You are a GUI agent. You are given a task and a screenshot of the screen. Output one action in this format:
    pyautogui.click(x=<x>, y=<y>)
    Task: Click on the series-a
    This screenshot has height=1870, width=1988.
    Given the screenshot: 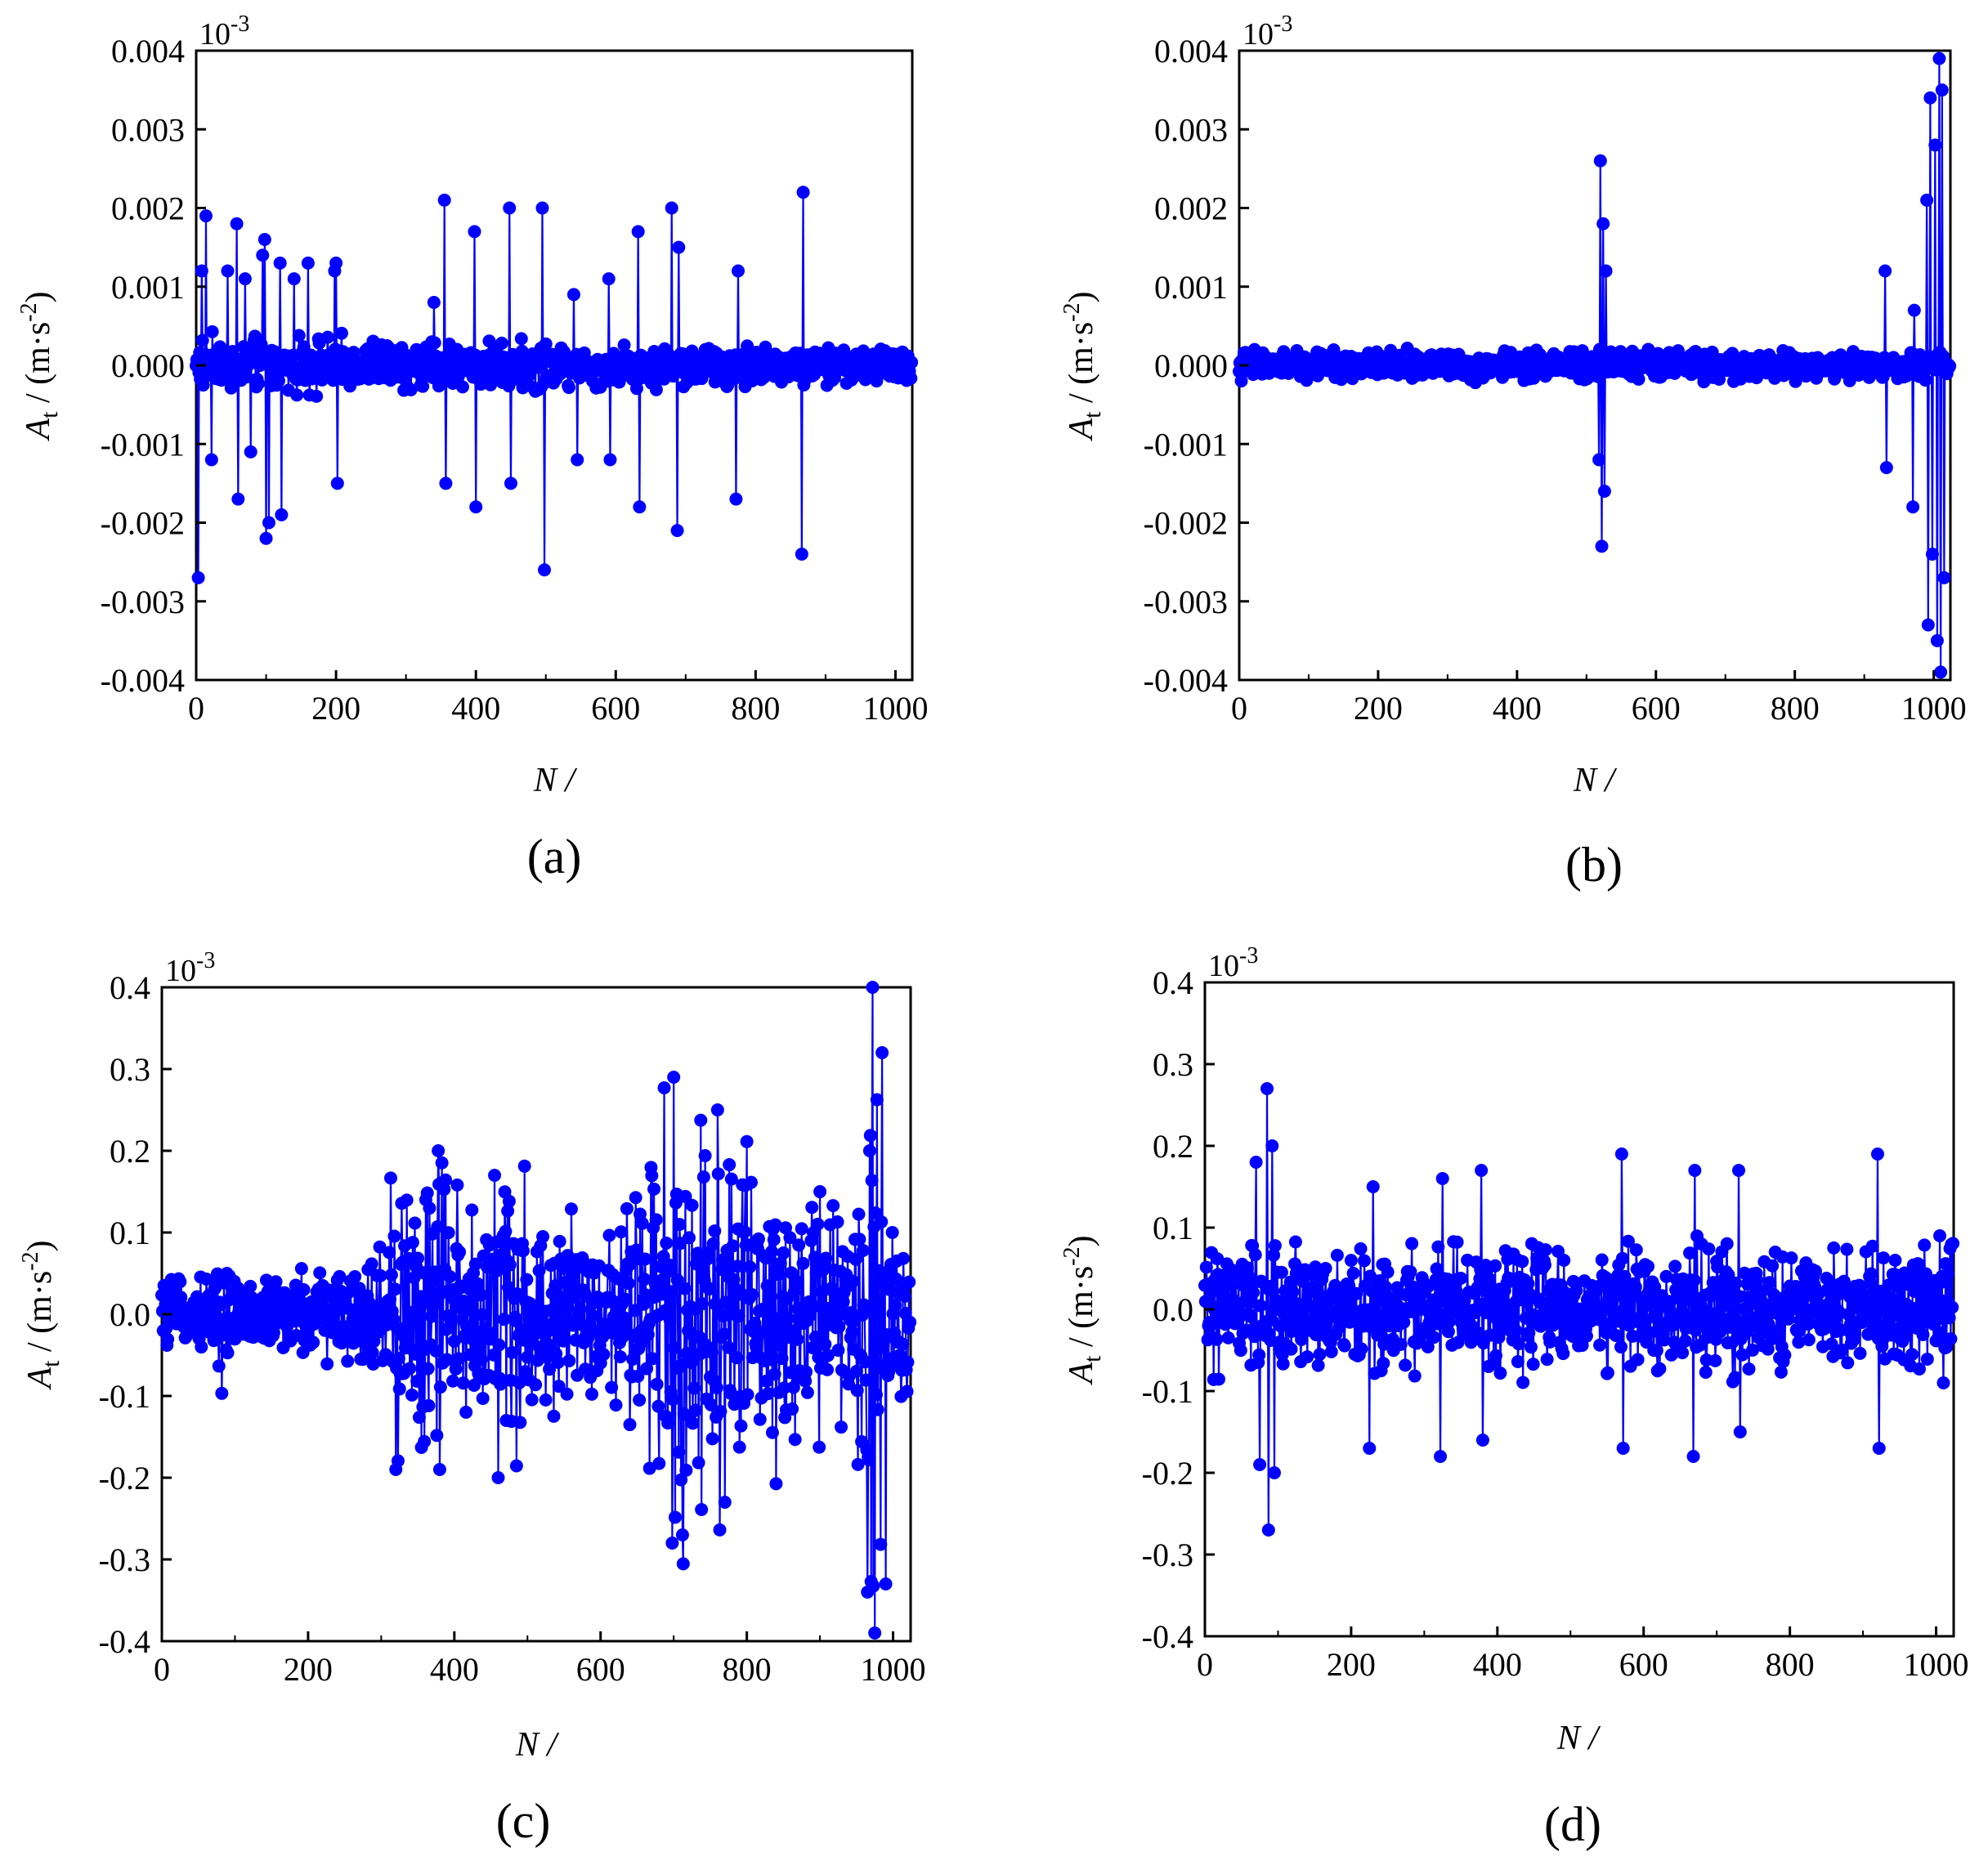 What is the action you would take?
    pyautogui.click(x=554, y=385)
    